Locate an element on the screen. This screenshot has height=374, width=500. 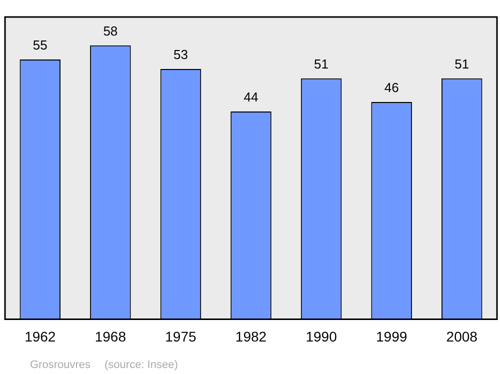
data-label: 58 is located at coordinates (110, 30).